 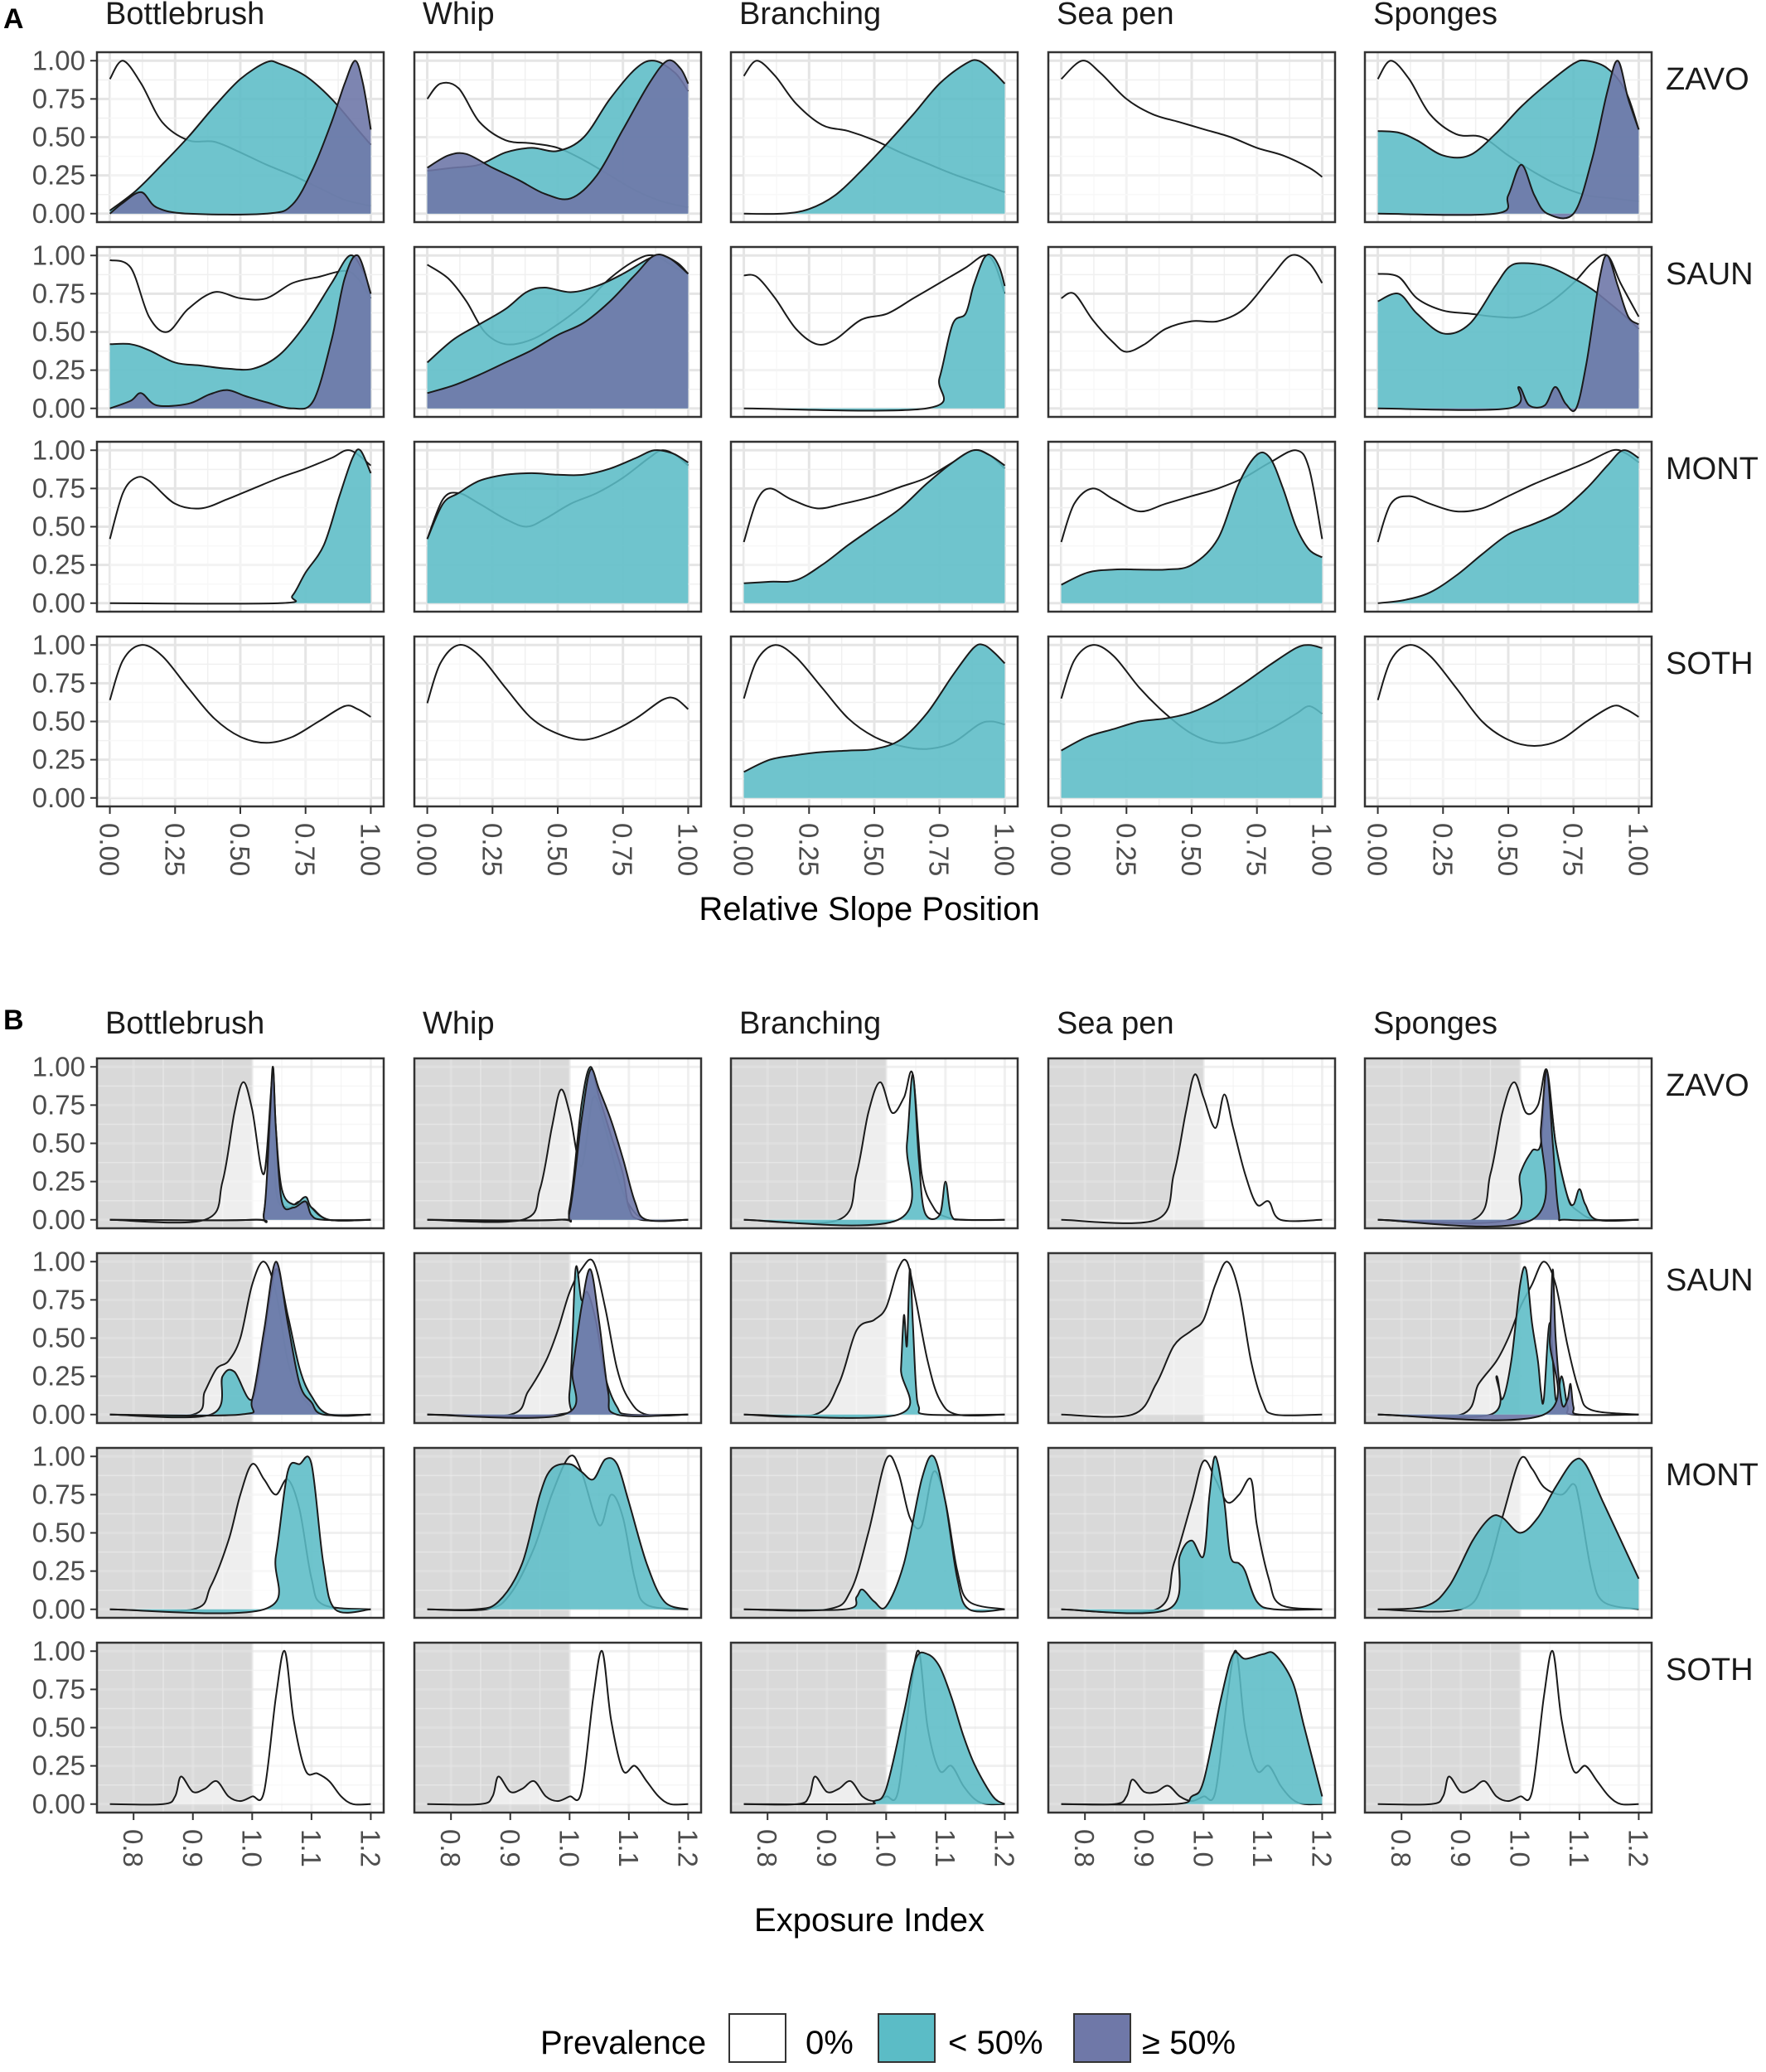 I want to click on strip-label-sponges: Sponges, so click(x=1435, y=1023).